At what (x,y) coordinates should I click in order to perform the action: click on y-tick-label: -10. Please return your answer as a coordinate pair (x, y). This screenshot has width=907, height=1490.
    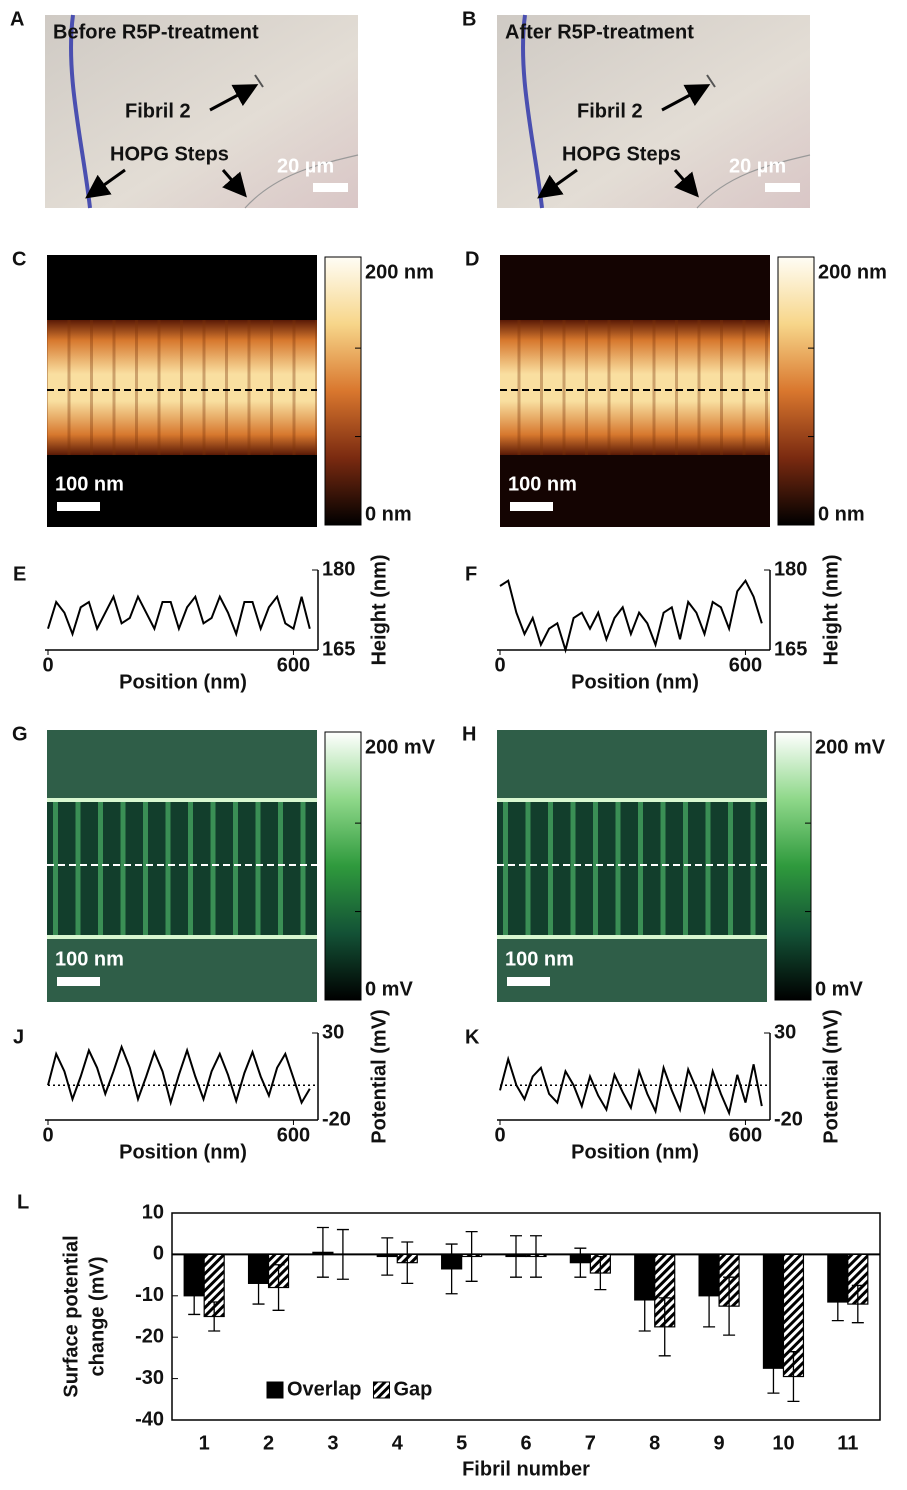
    Looking at the image, I should click on (149, 1295).